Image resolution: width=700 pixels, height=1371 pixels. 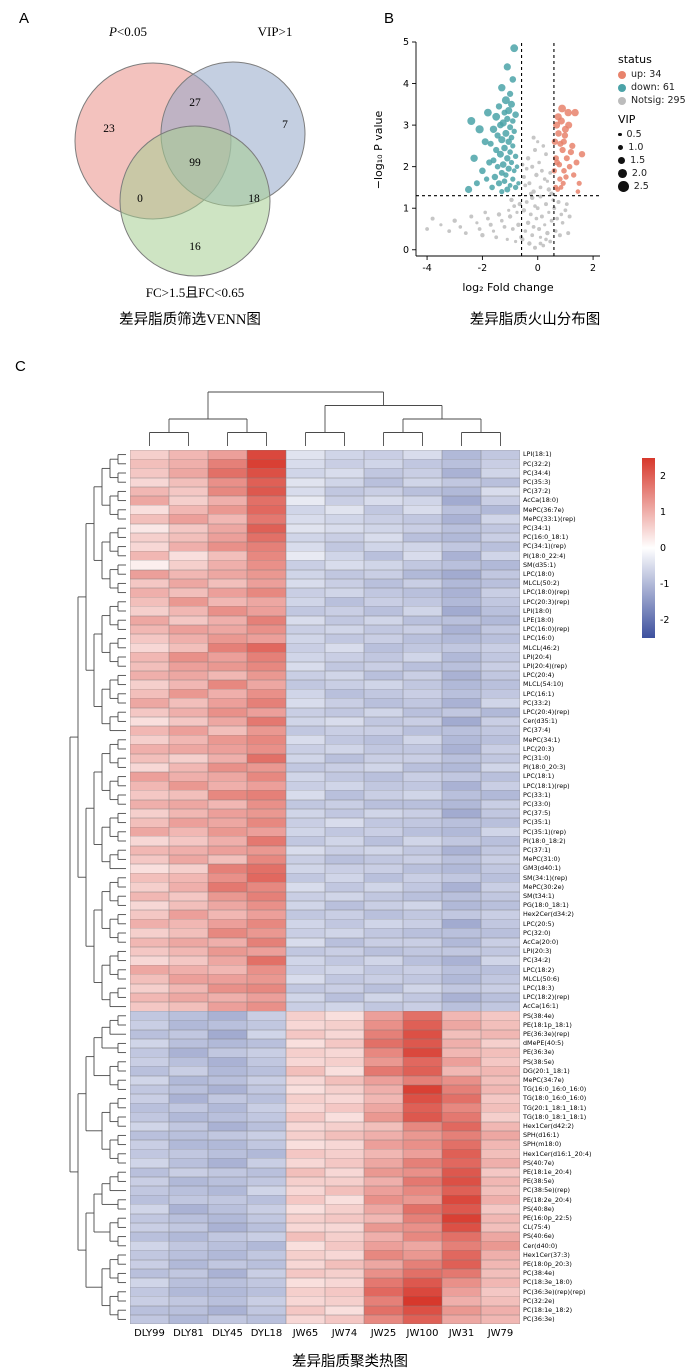 What do you see at coordinates (537, 730) in the screenshot?
I see `heatmap-row-label: PC(37:4)` at bounding box center [537, 730].